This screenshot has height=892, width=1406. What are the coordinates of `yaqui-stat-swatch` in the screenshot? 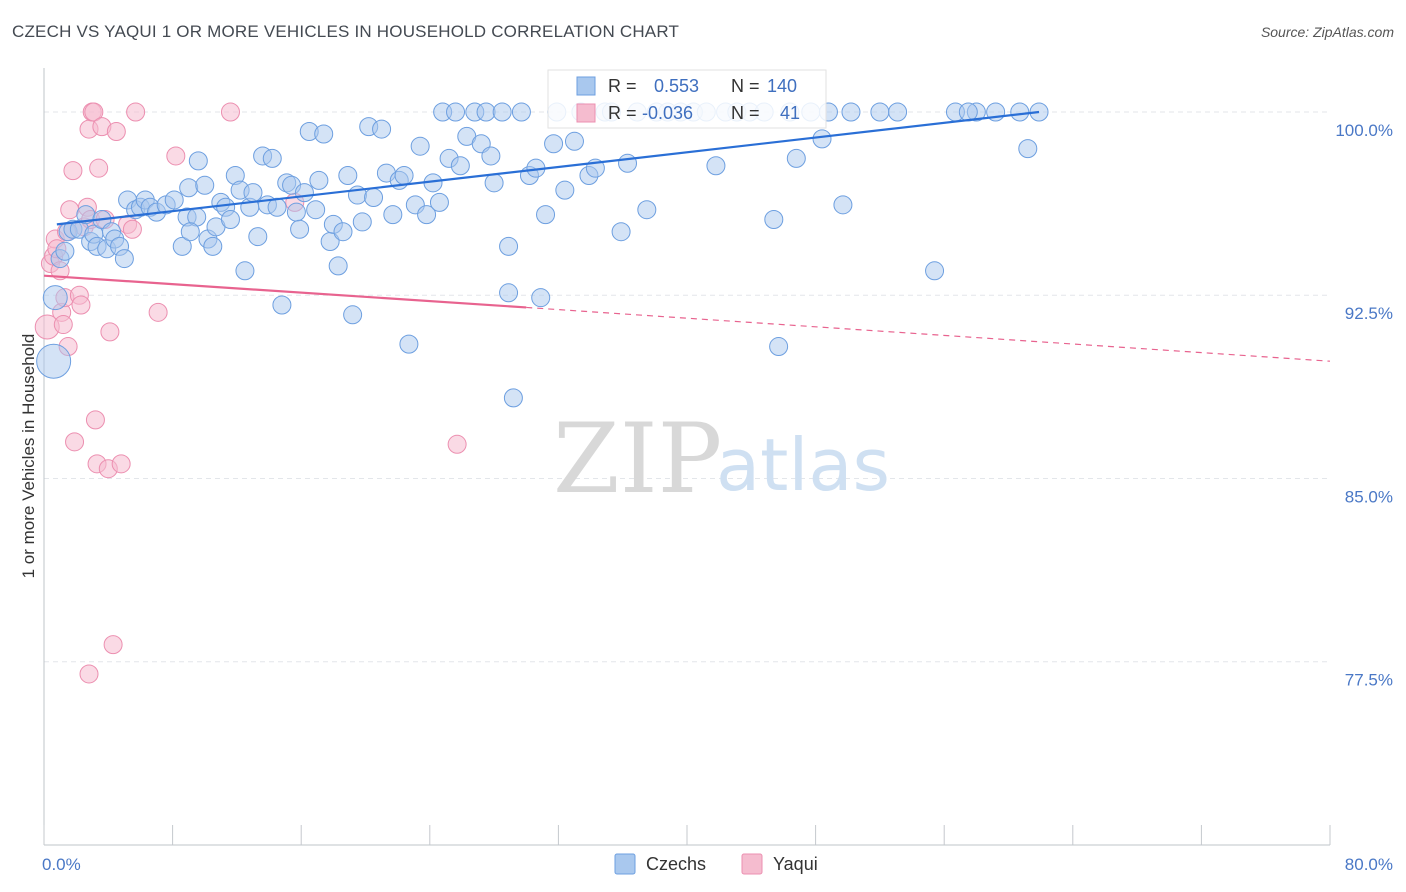 It's located at (586, 113).